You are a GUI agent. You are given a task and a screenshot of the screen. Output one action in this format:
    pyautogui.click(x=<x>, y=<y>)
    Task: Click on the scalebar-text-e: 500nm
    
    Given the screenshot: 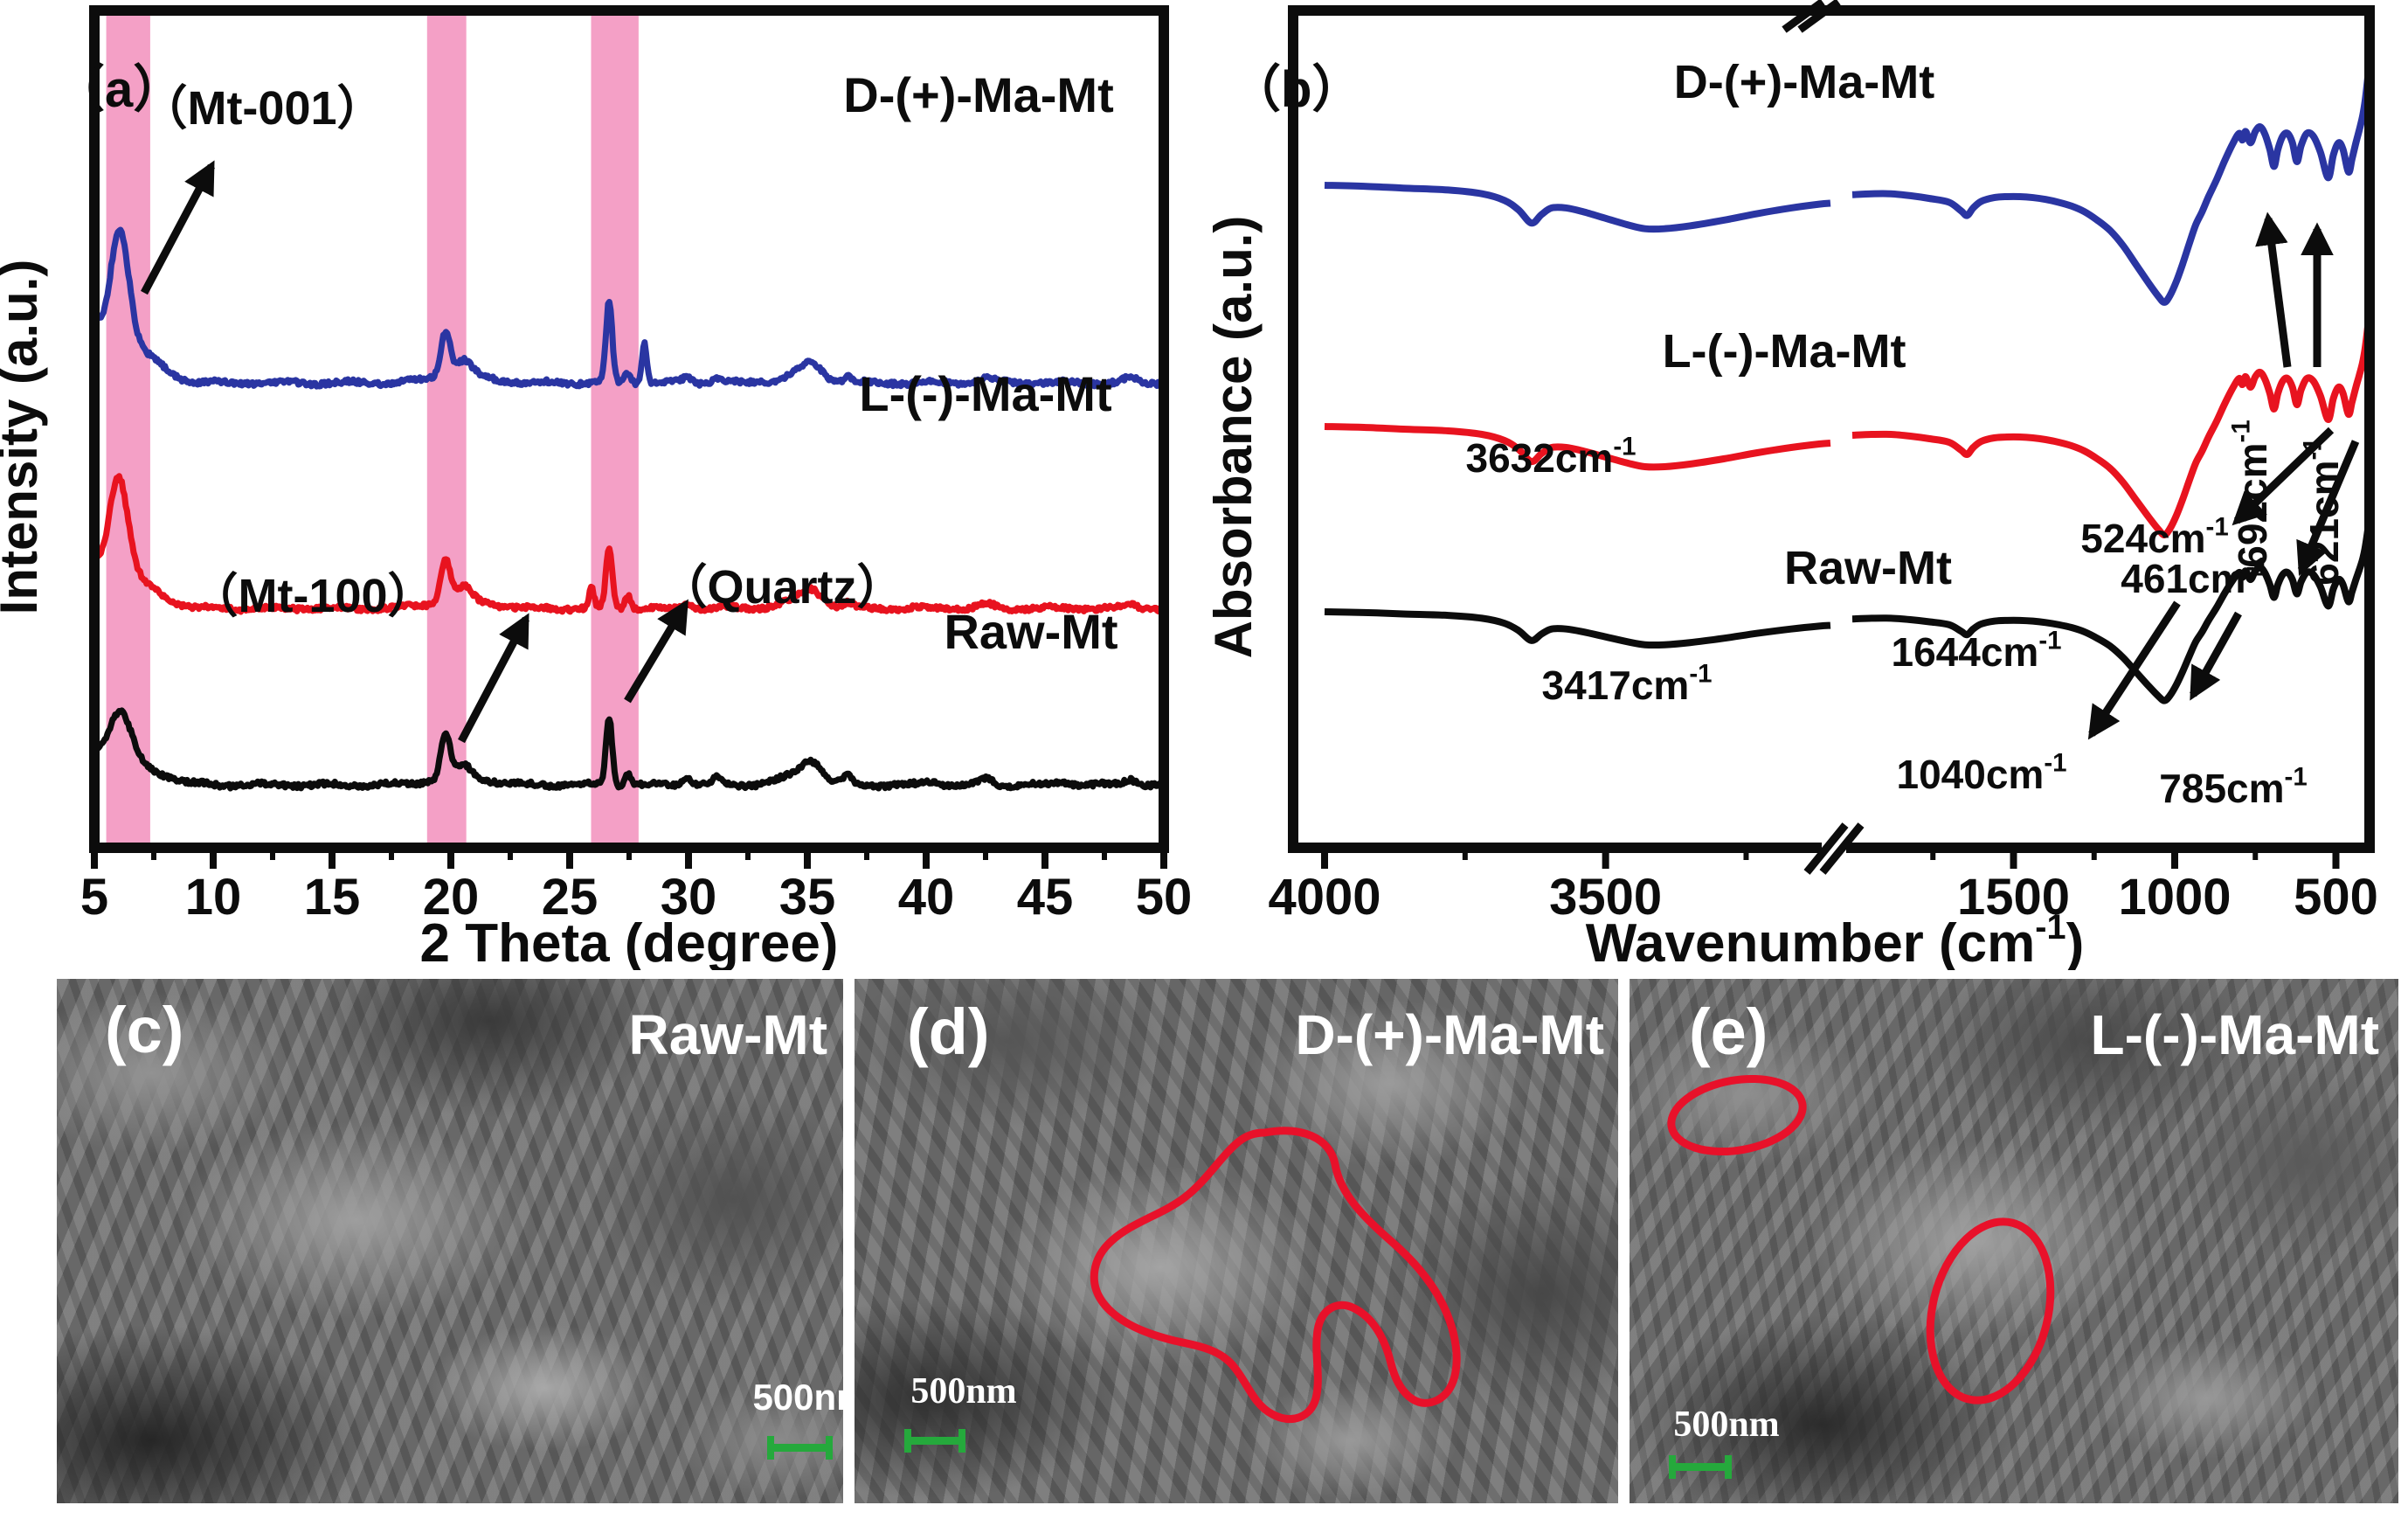 What is the action you would take?
    pyautogui.click(x=1726, y=1425)
    